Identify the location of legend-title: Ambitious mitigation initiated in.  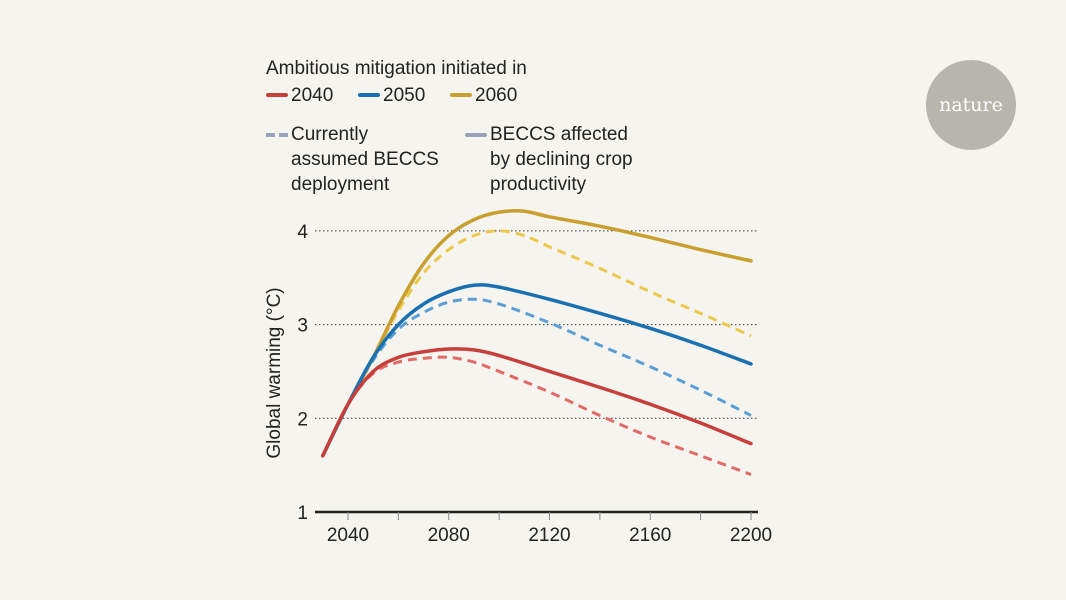
(396, 68).